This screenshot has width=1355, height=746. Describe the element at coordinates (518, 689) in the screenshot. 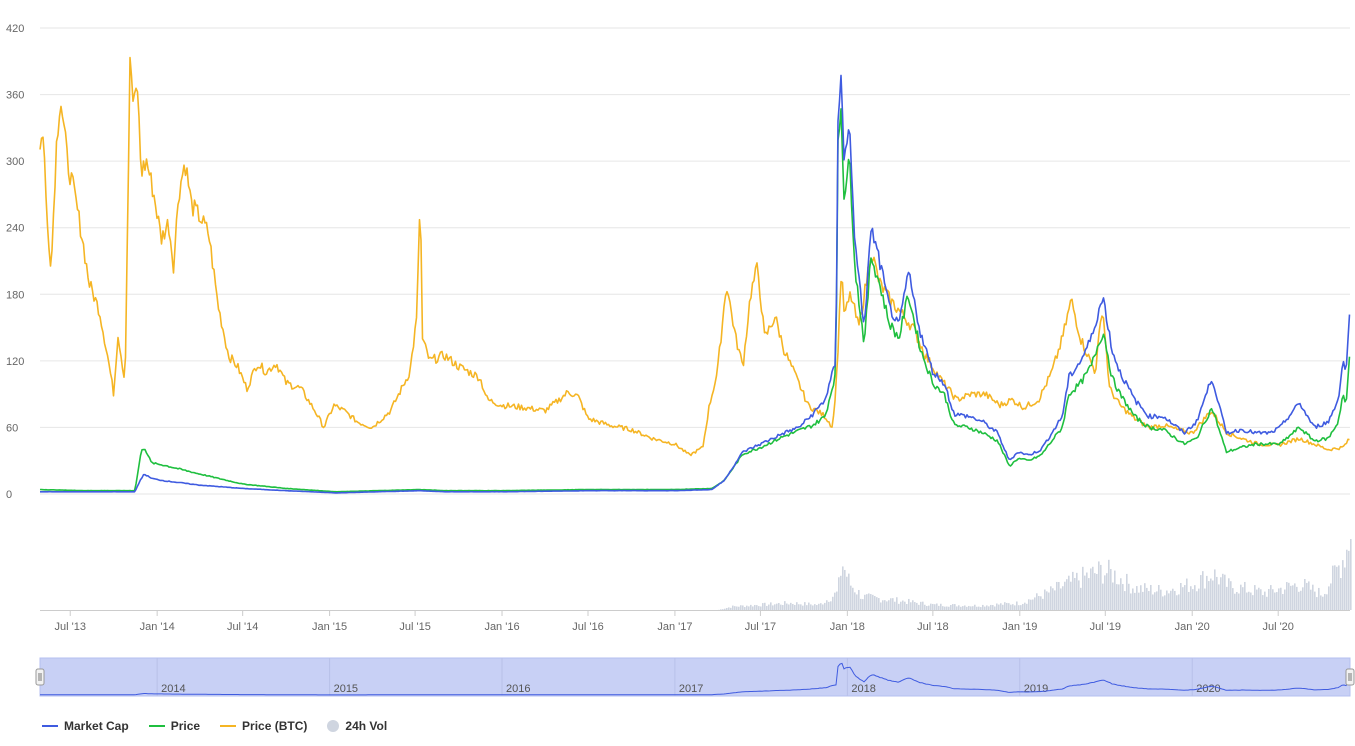

I see `navigator-year-label: 2016` at that location.